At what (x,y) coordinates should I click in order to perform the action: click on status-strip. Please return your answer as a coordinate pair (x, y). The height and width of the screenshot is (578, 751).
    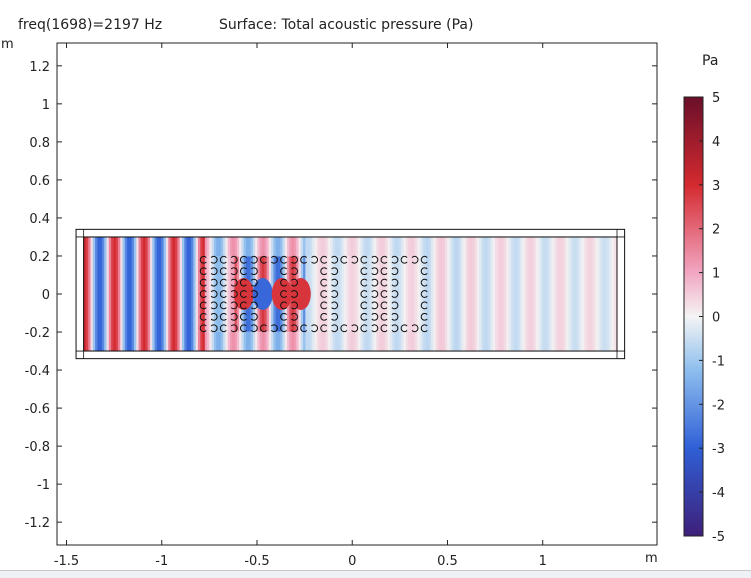
    Looking at the image, I should click on (375, 574).